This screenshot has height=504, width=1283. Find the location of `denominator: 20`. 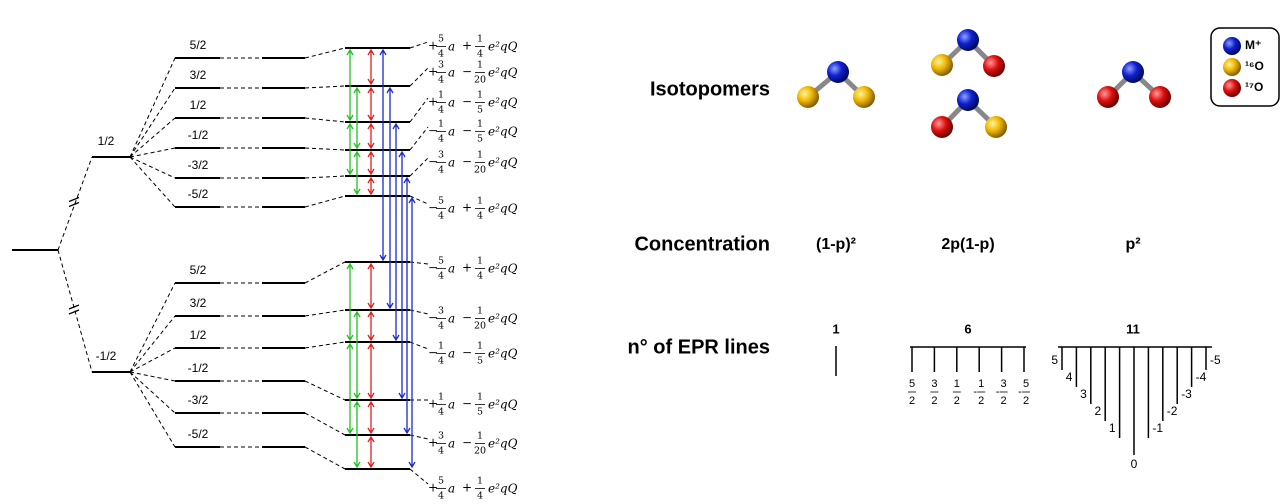

denominator: 20 is located at coordinates (480, 170).